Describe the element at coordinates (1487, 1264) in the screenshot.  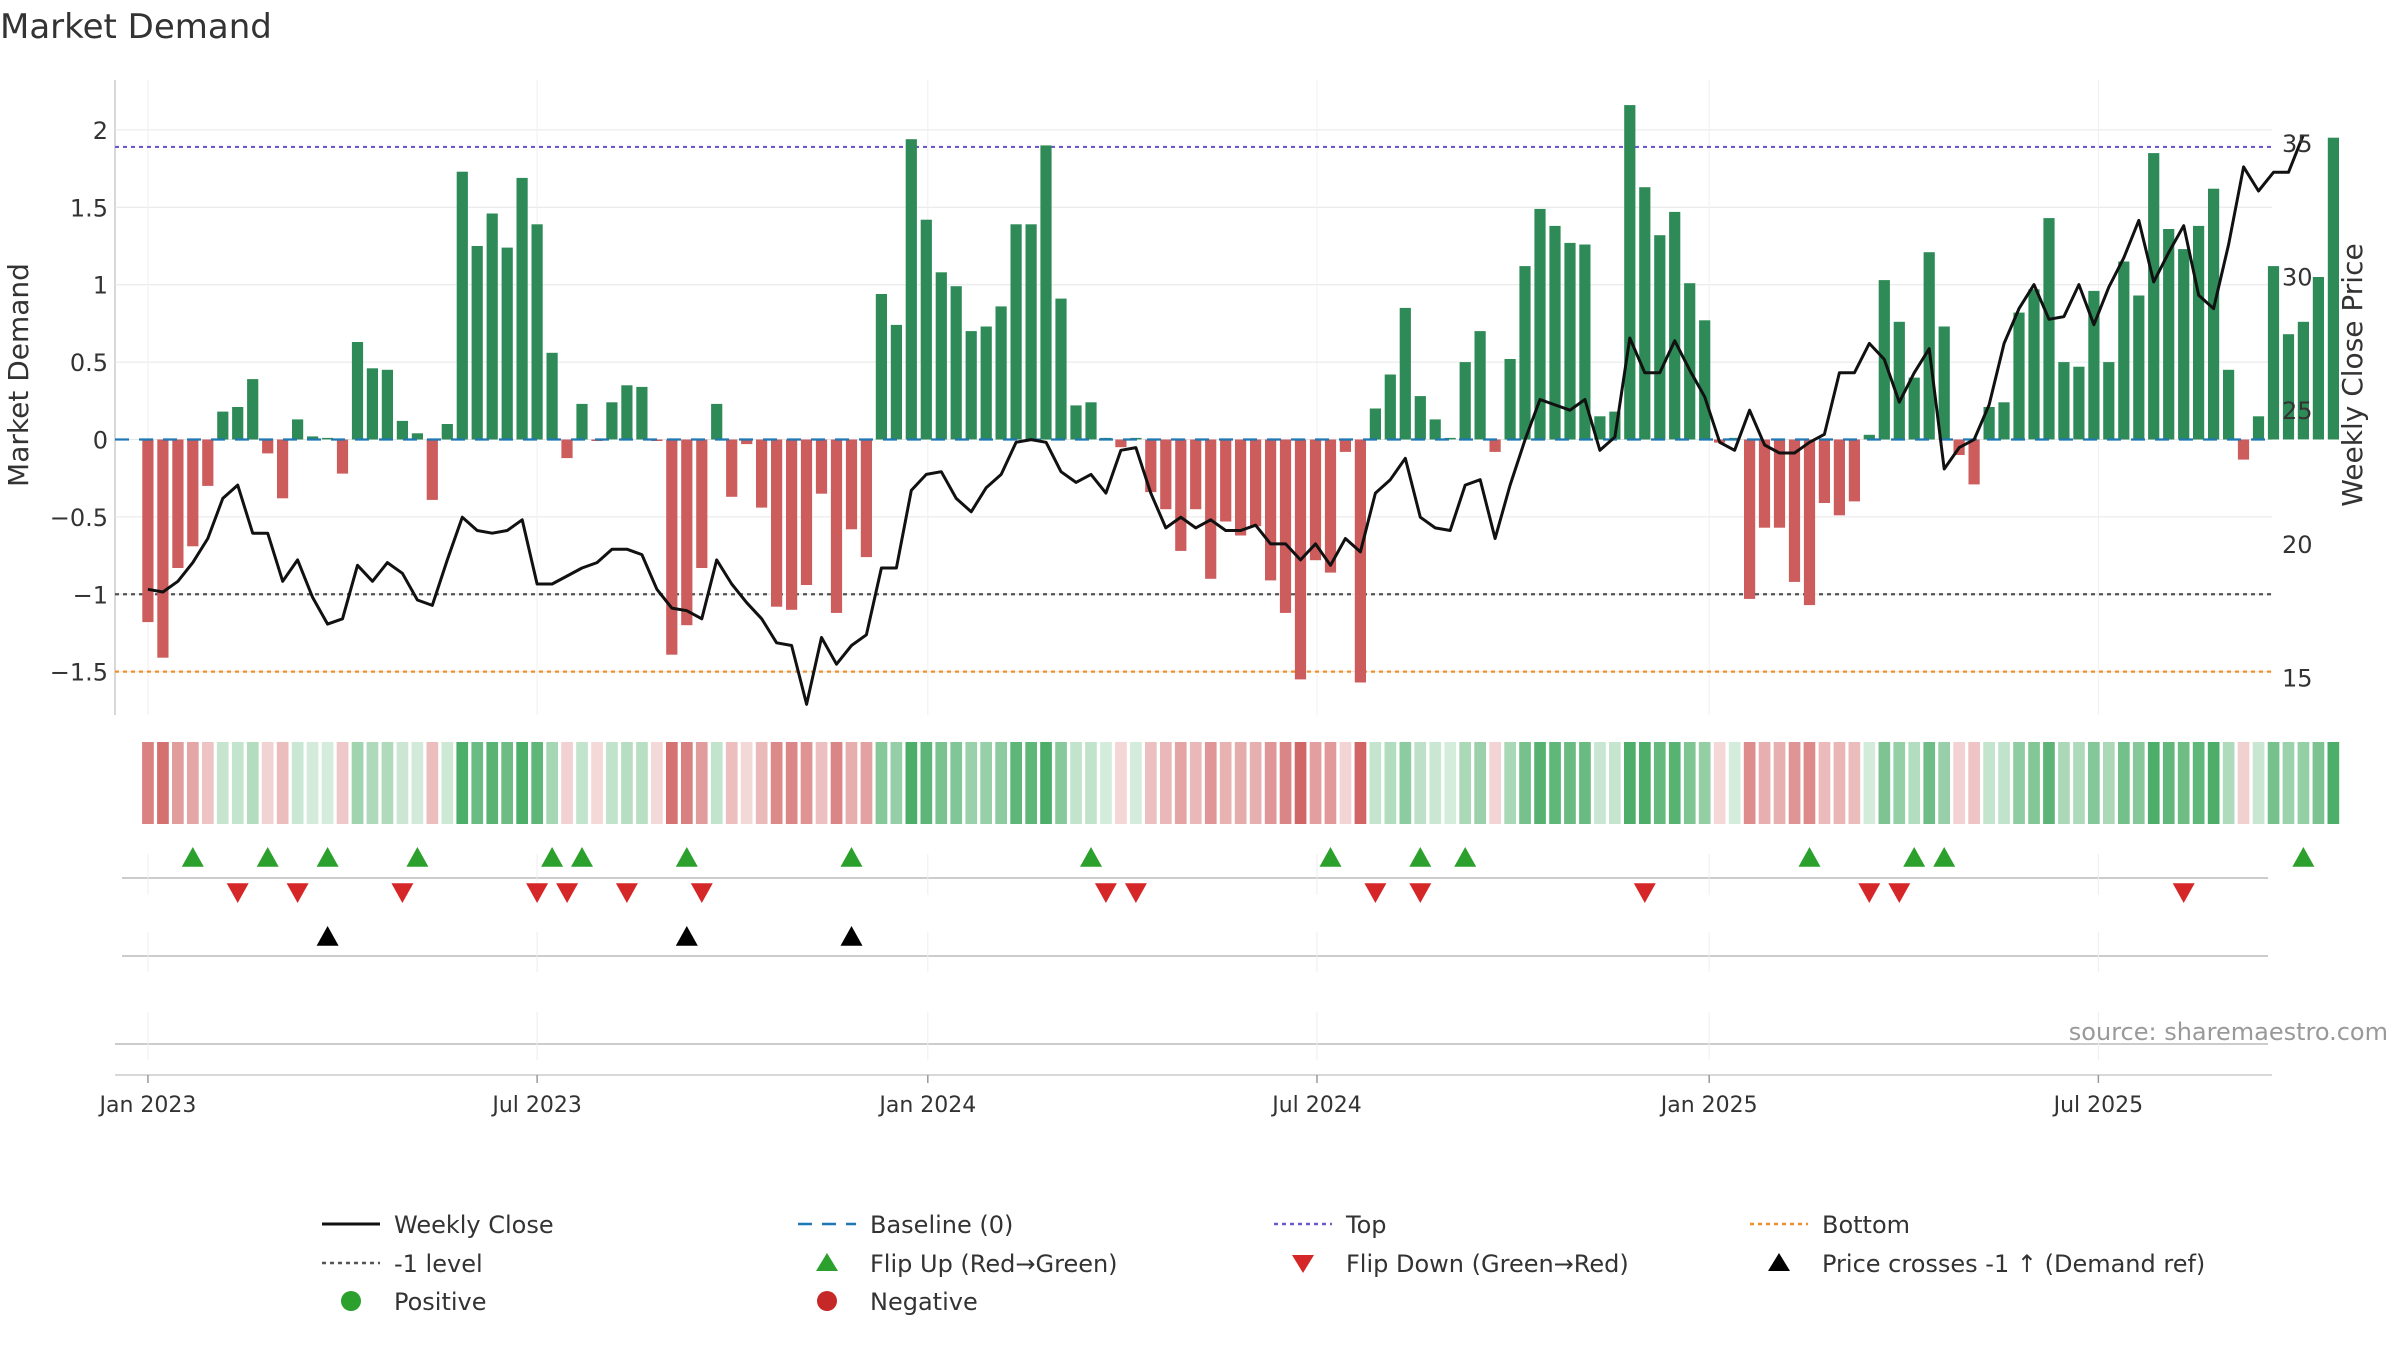
I see `legend-label: Flip Down (Green→Red)` at that location.